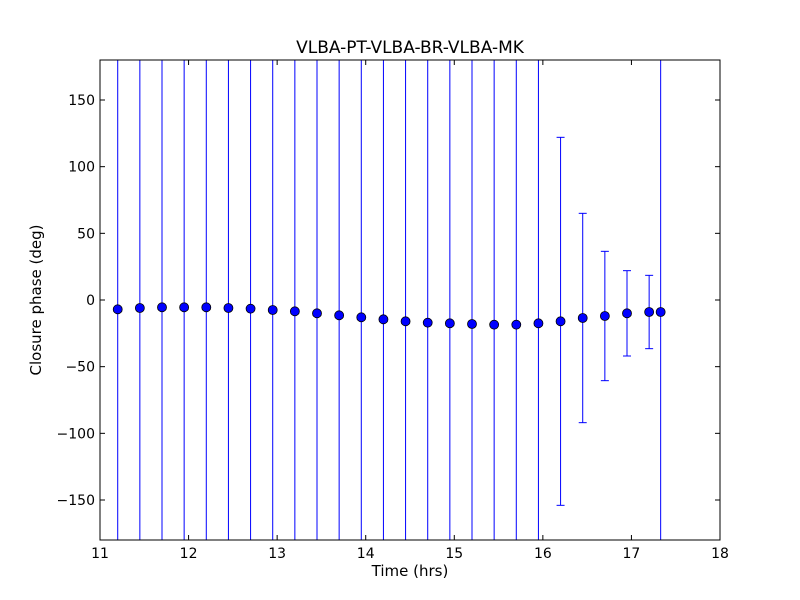  What do you see at coordinates (76, 434) in the screenshot?
I see `y-tick-label: −100` at bounding box center [76, 434].